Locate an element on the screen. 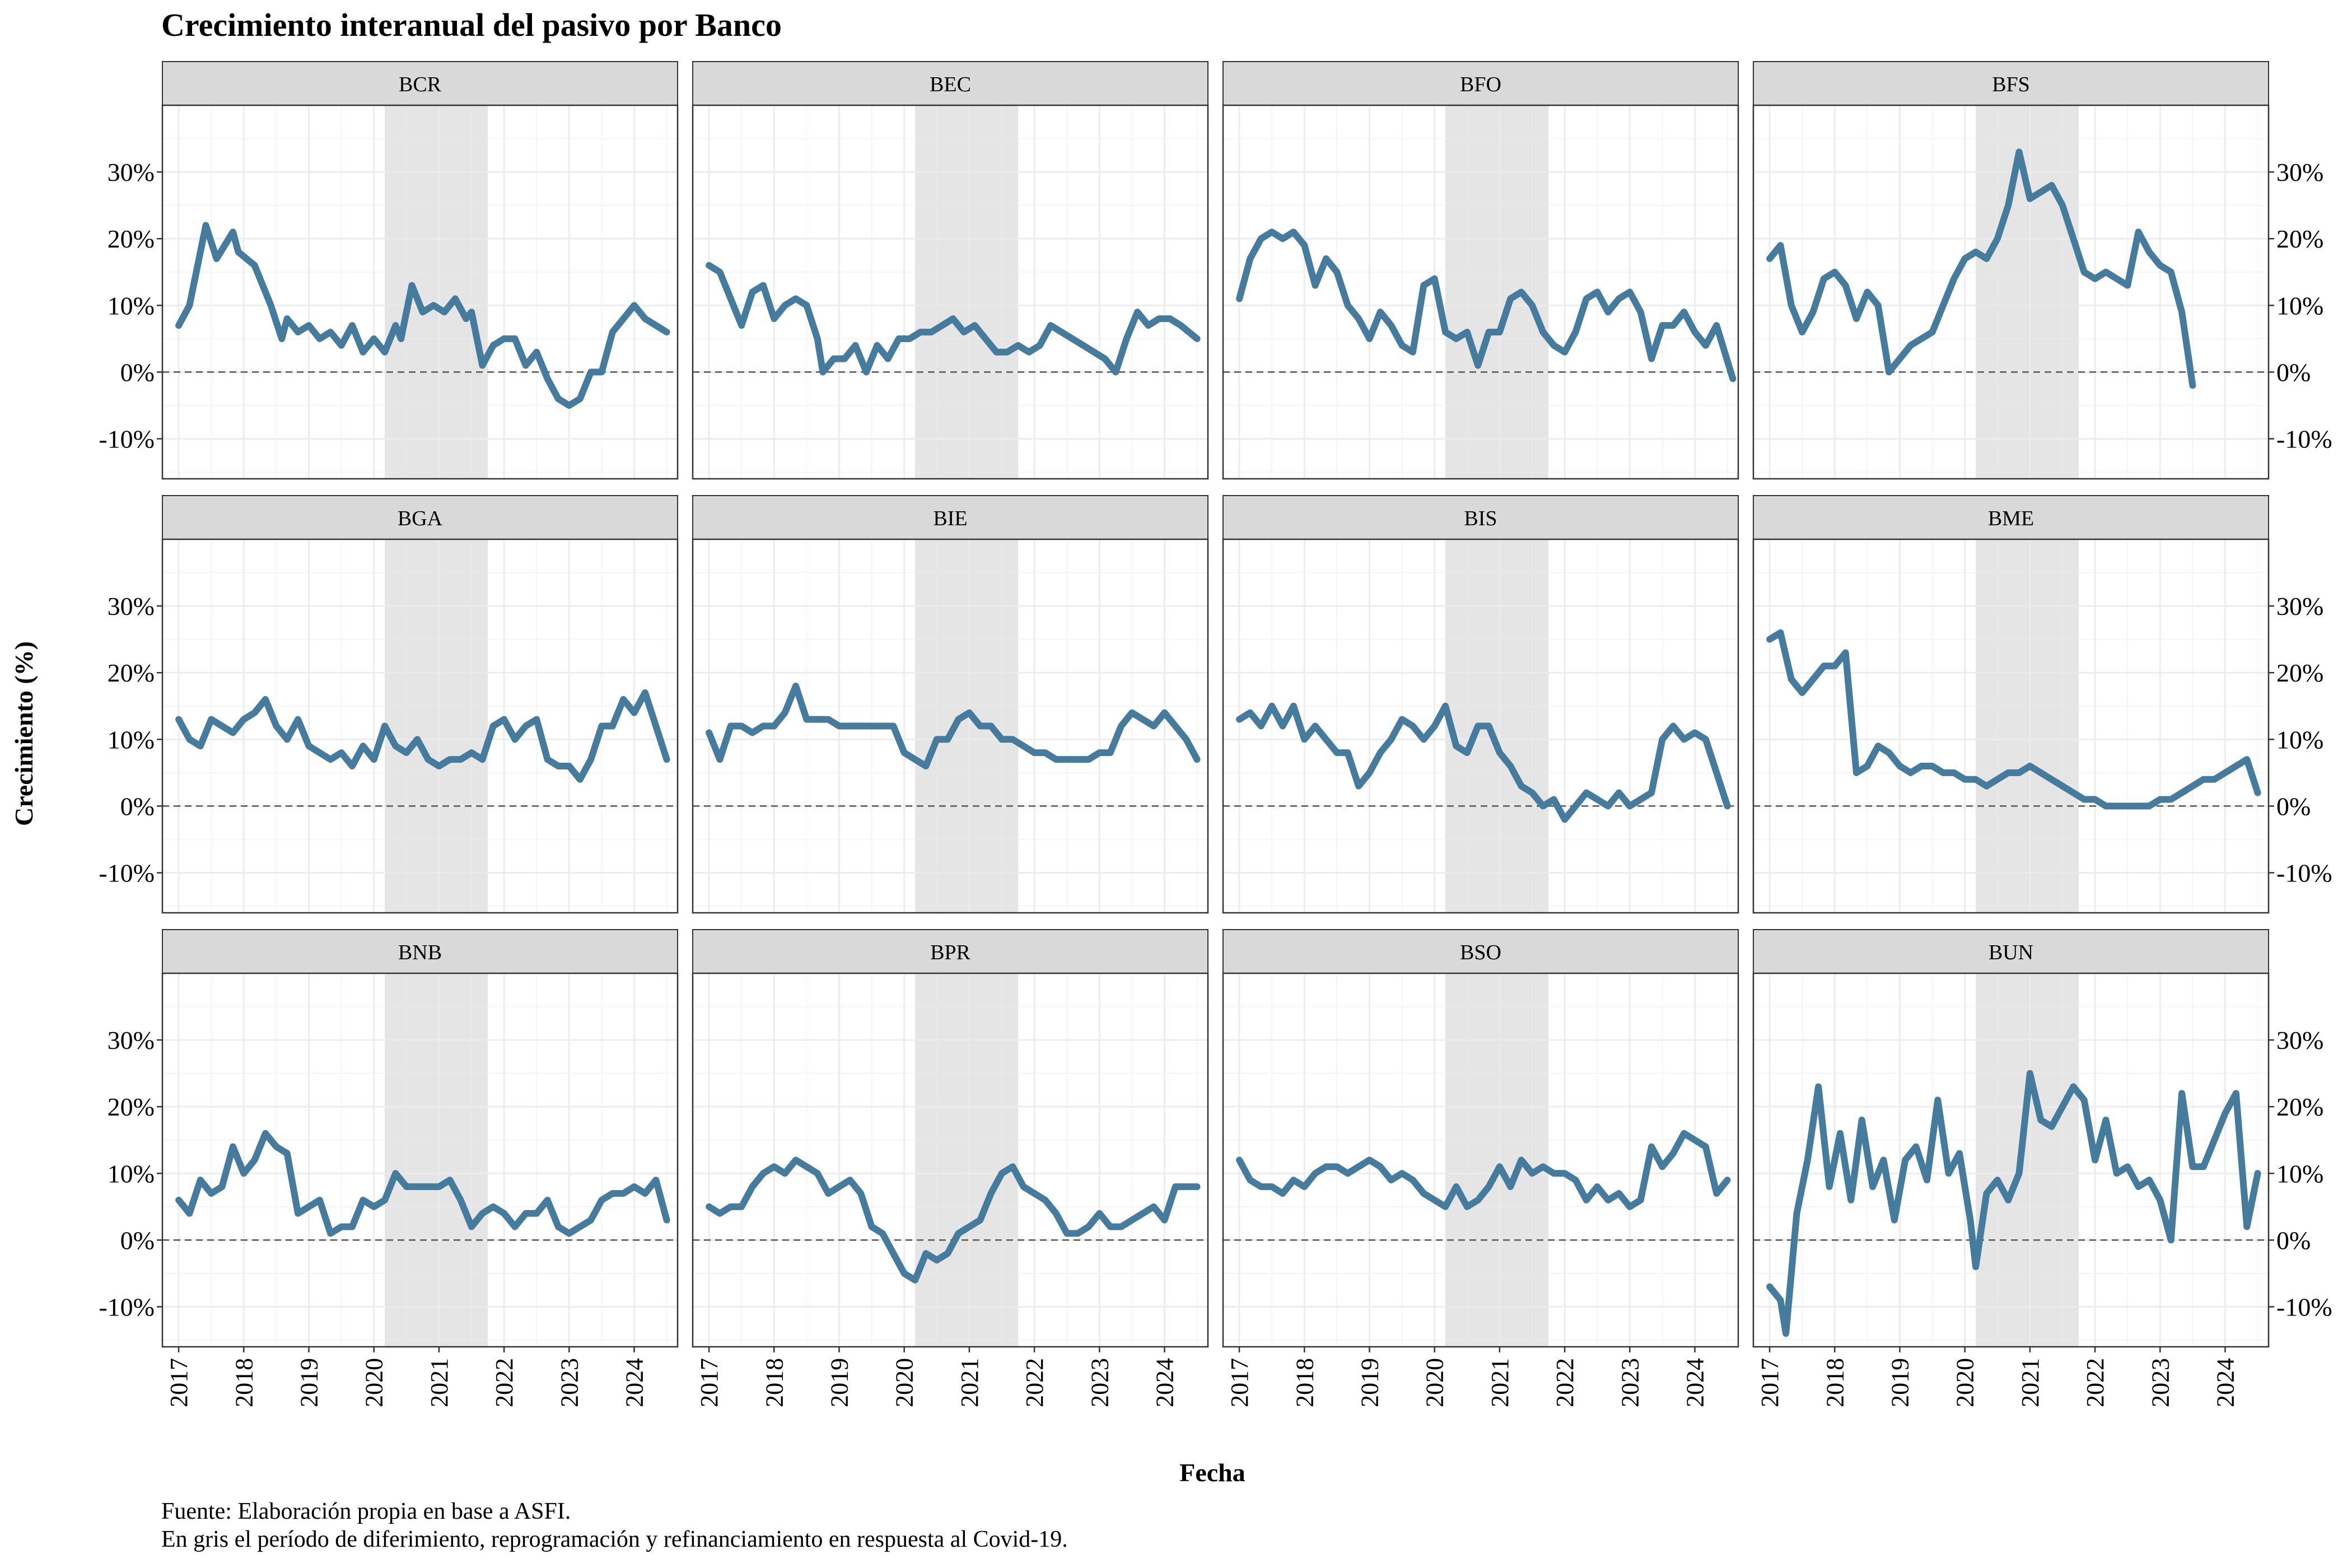 The height and width of the screenshot is (1568, 2352). facet-label: BIS is located at coordinates (1481, 519).